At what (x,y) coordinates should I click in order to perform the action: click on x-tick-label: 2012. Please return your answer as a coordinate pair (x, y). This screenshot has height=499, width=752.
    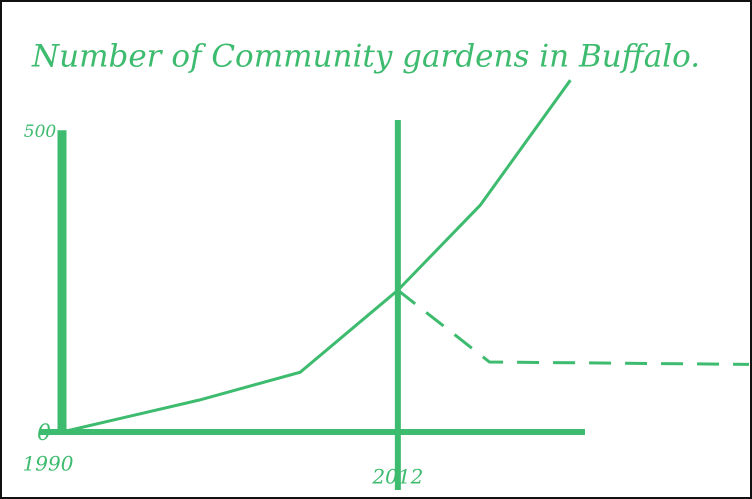
    Looking at the image, I should click on (397, 477).